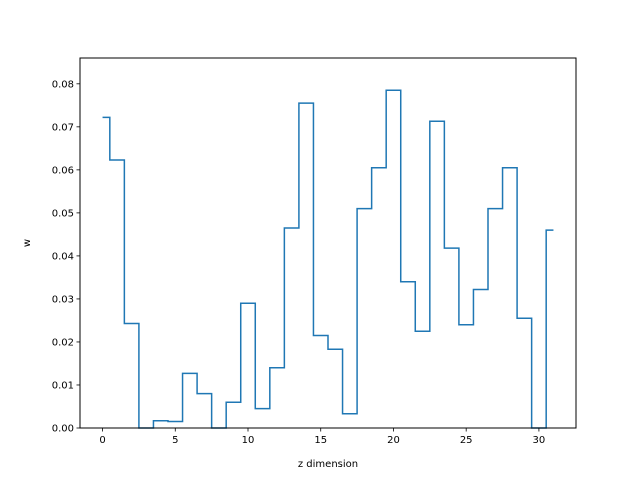 This screenshot has width=640, height=480. Describe the element at coordinates (102, 440) in the screenshot. I see `x-tick-label: 0` at that location.